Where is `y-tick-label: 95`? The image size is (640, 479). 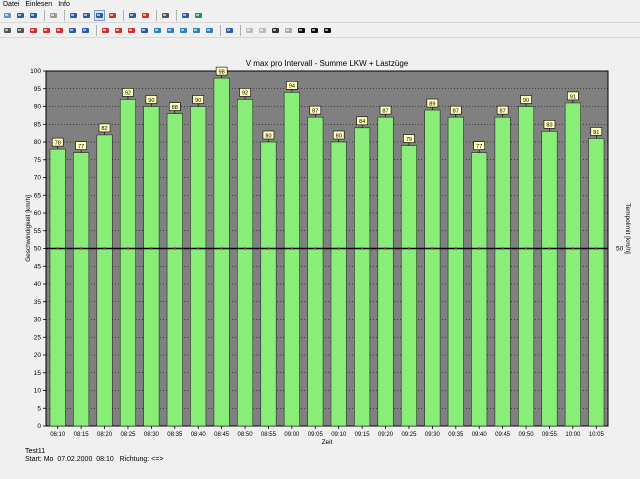 y-tick-label: 95 is located at coordinates (38, 89).